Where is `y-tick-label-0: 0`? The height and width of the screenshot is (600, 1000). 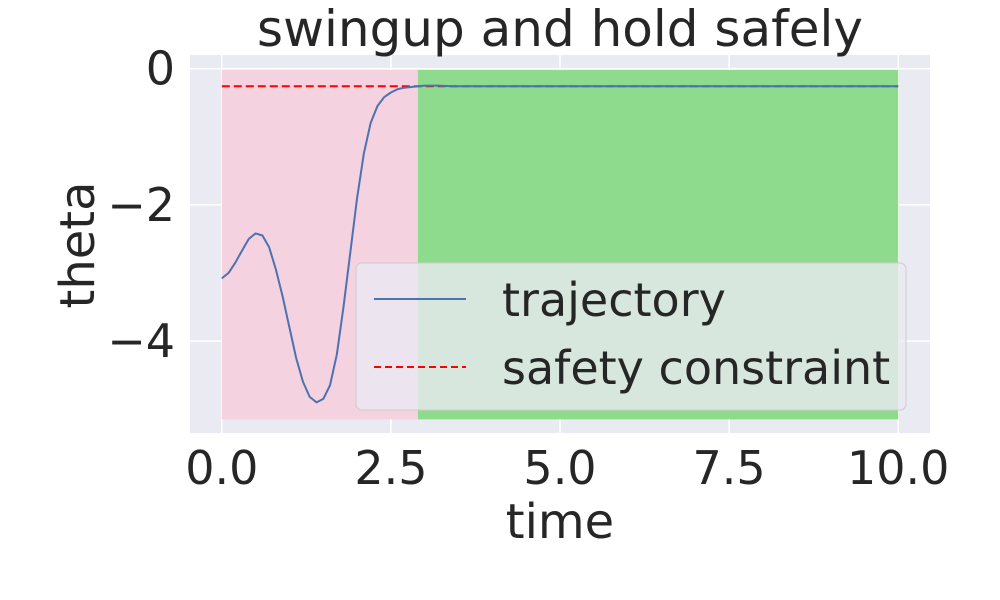 y-tick-label-0: 0 is located at coordinates (160, 69).